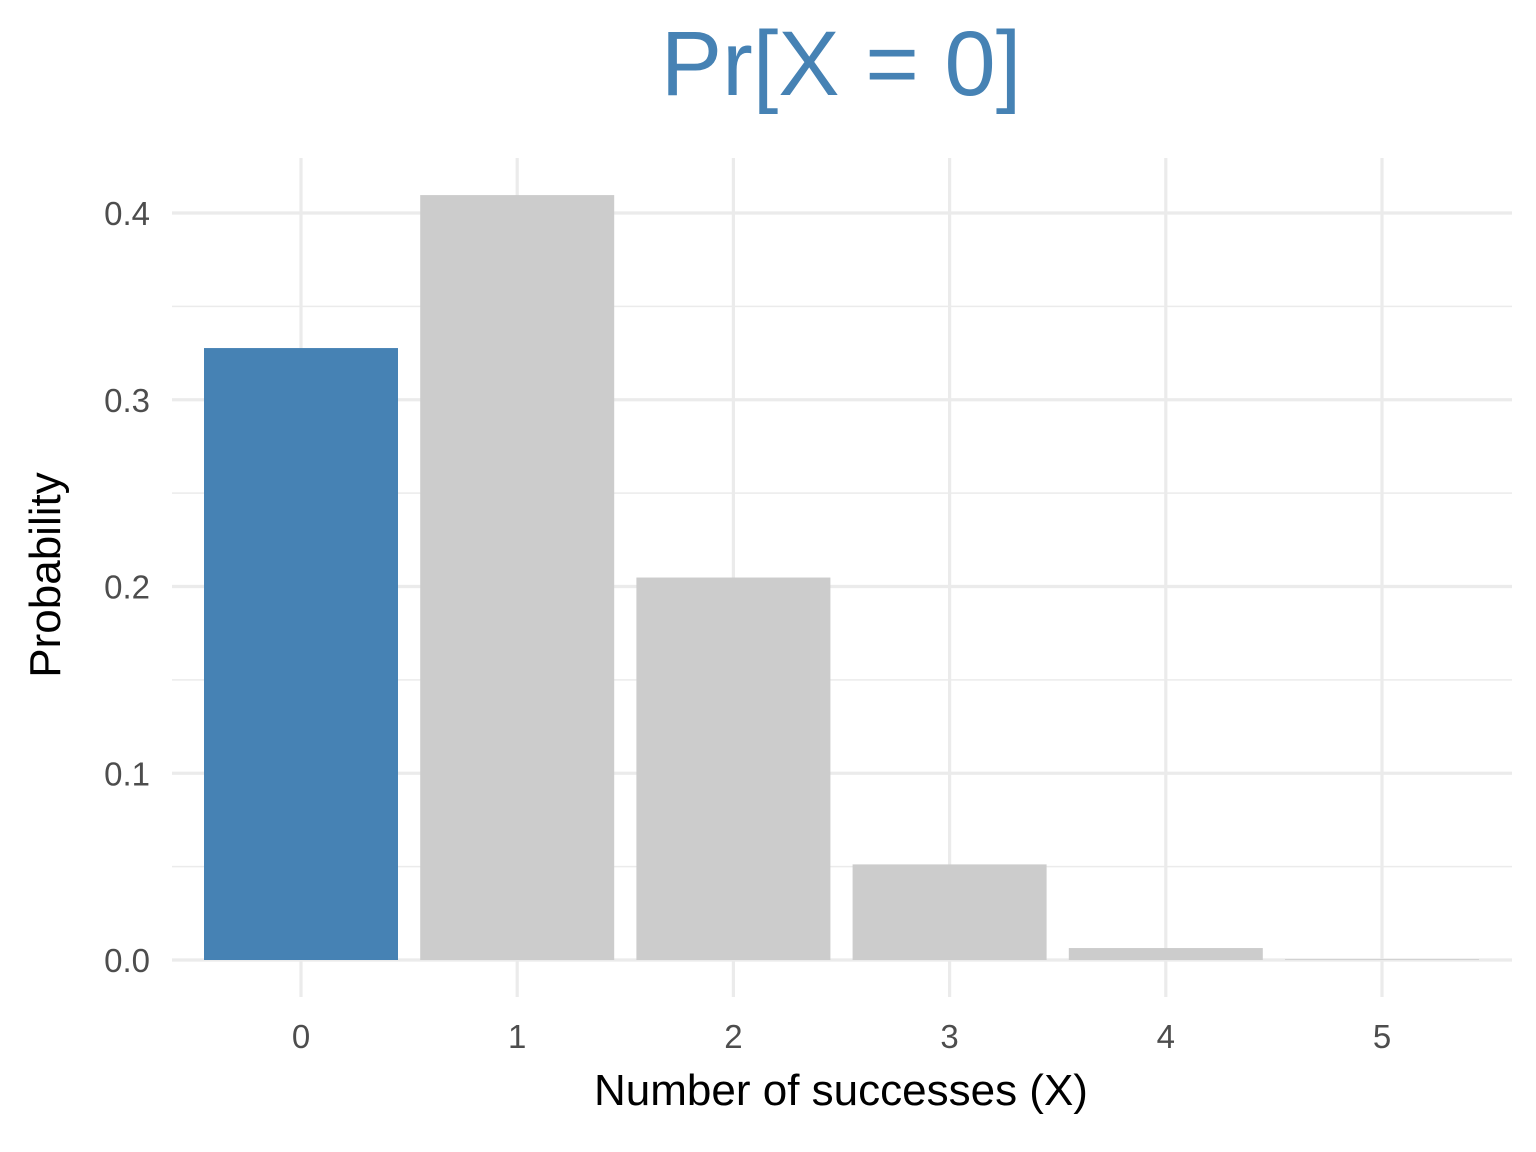  I want to click on x-tick-label: 1, so click(517, 1036).